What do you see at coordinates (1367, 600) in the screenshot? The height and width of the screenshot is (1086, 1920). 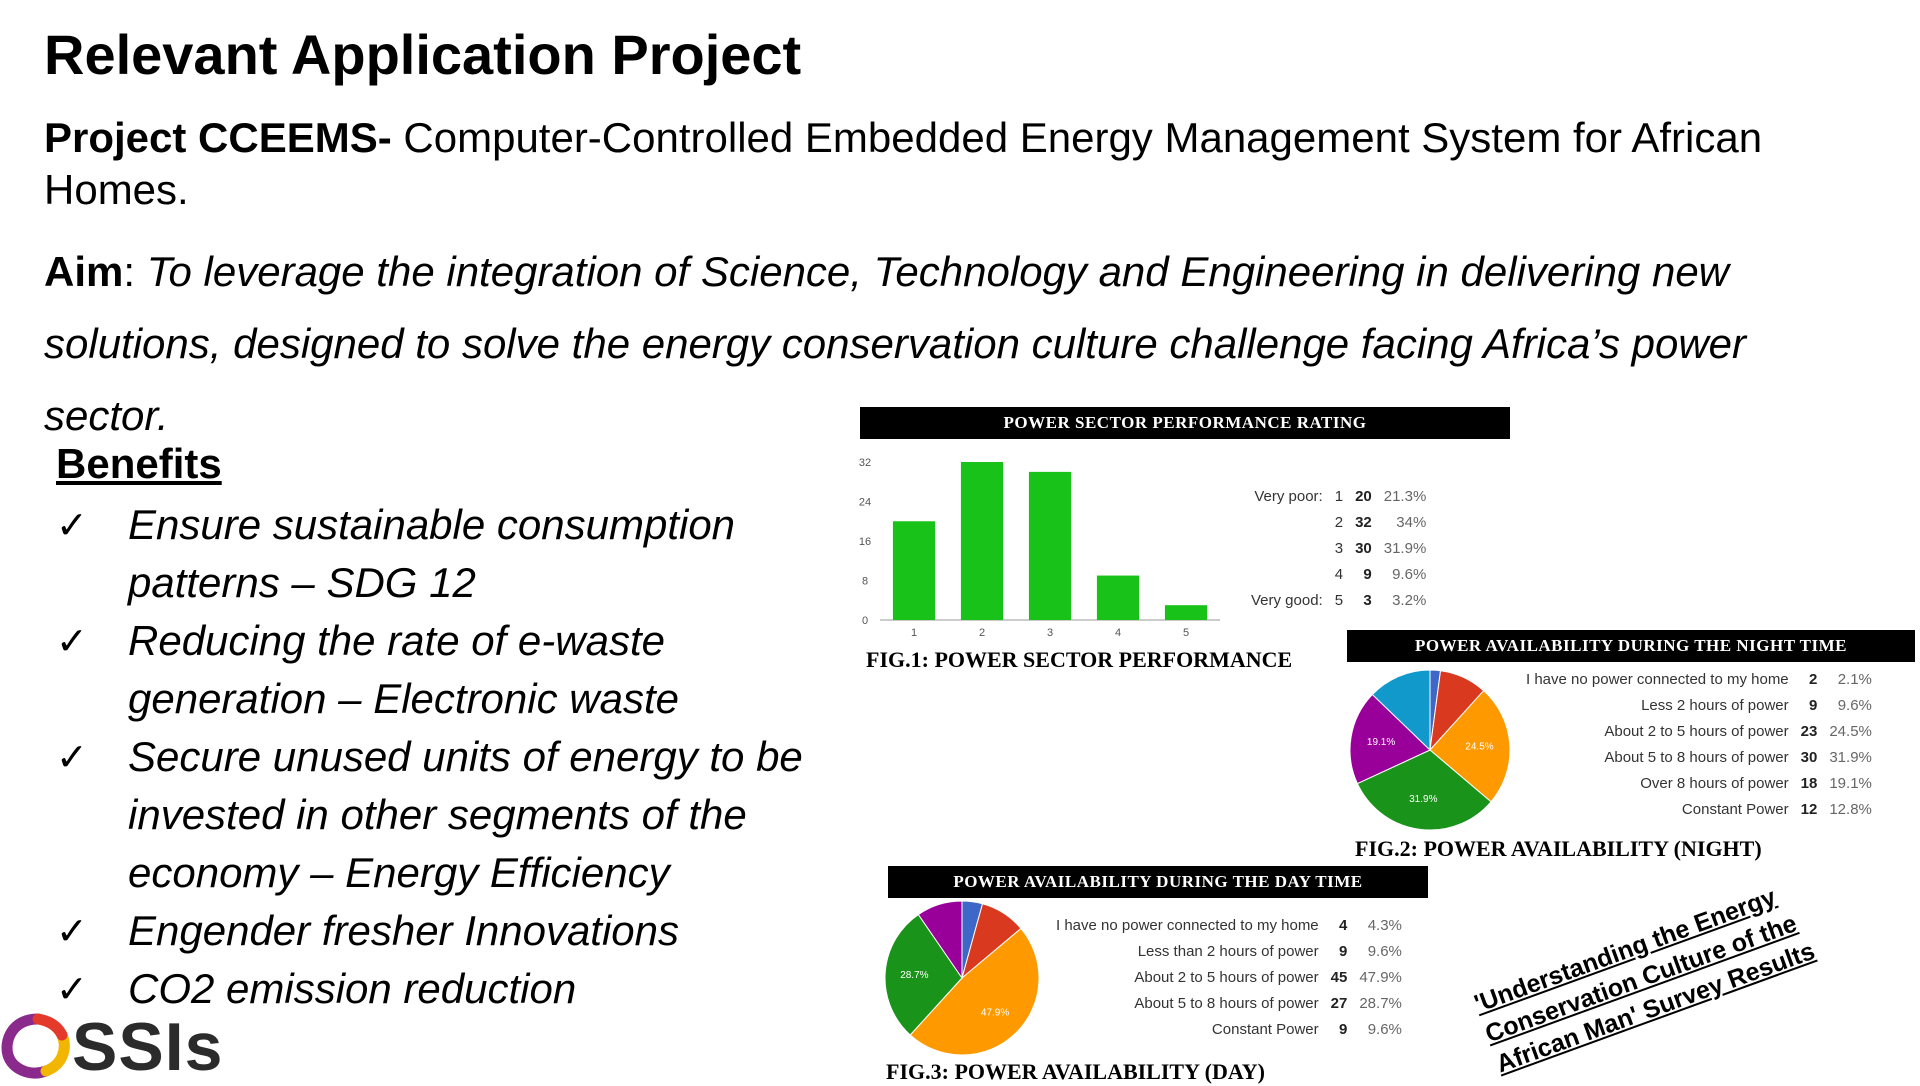 I see `legend-count: 3` at bounding box center [1367, 600].